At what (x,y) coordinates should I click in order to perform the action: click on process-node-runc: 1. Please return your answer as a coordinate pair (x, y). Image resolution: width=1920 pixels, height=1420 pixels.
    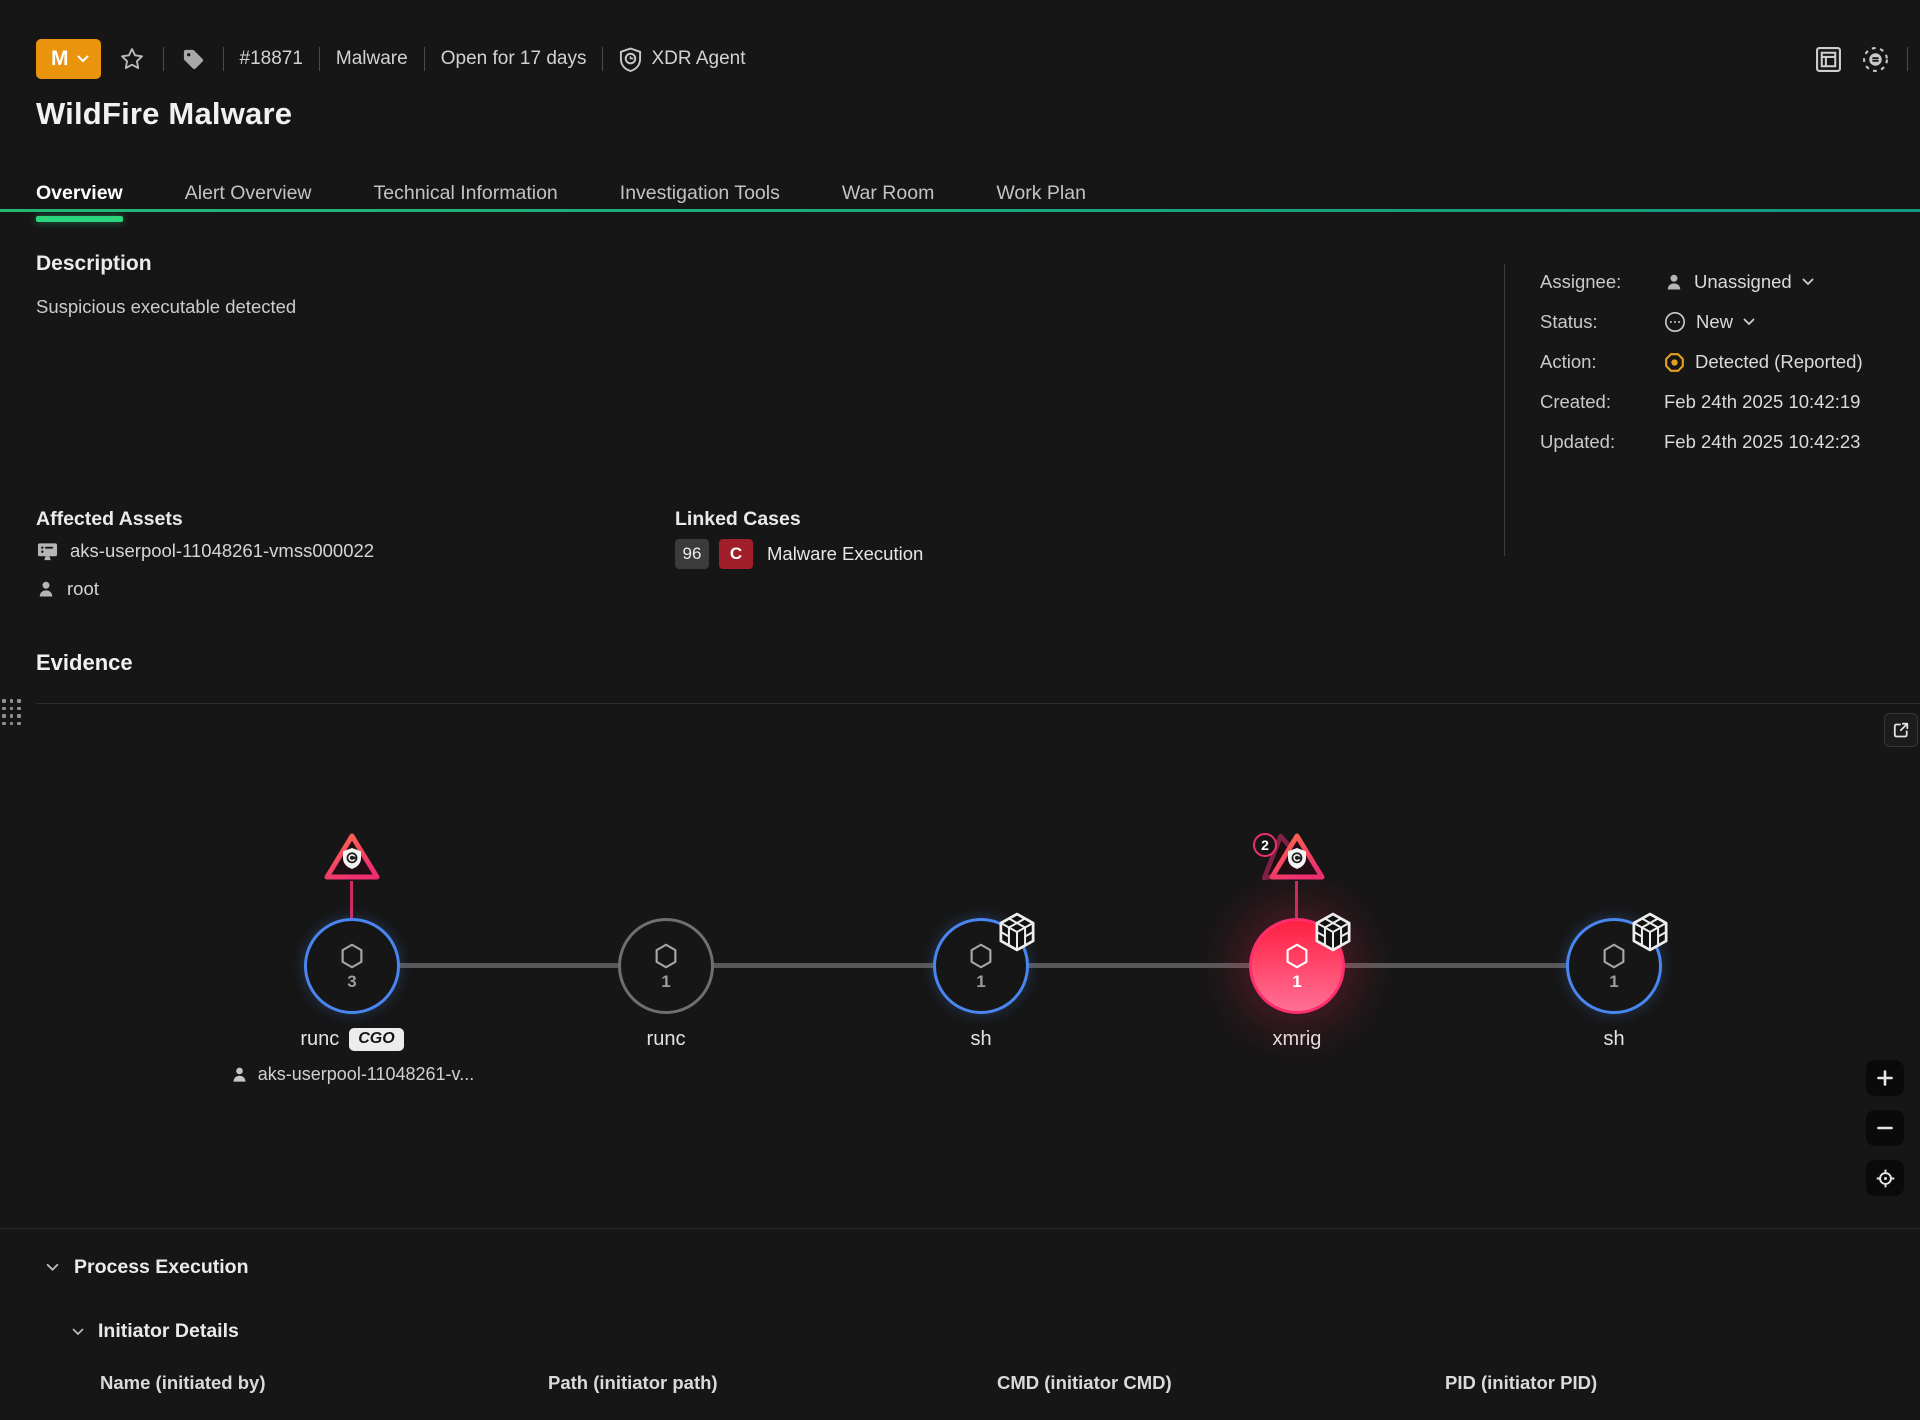
    Looking at the image, I should click on (666, 966).